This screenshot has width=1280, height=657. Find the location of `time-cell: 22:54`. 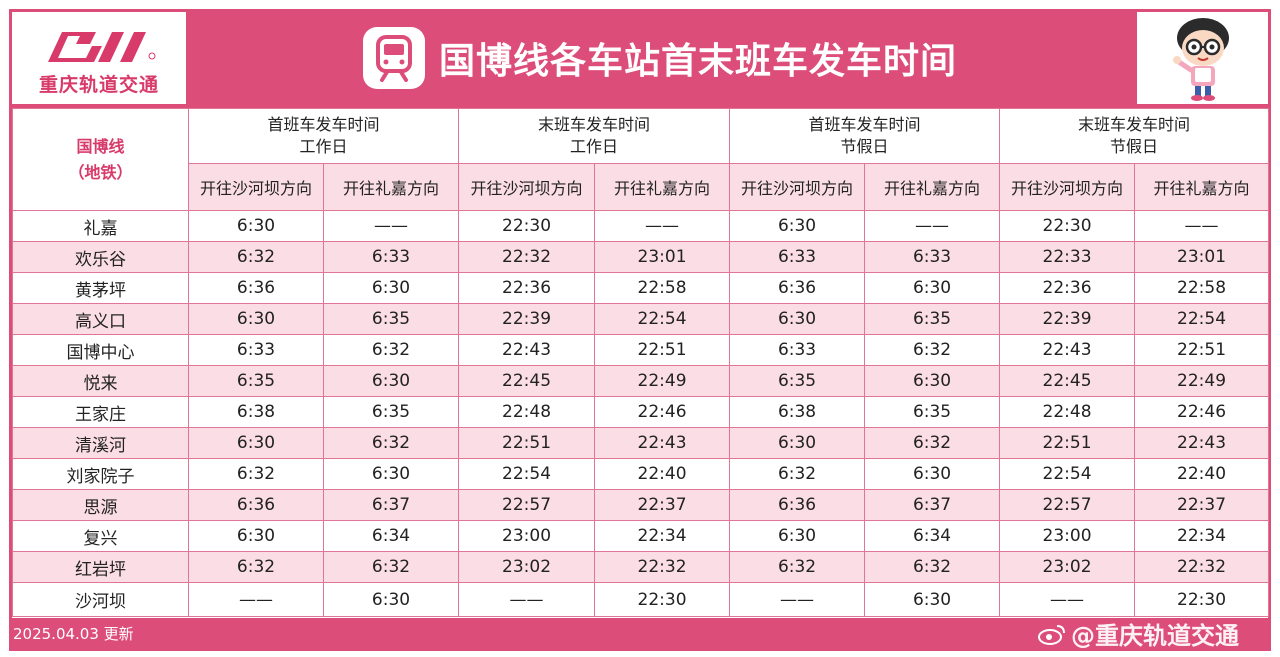

time-cell: 22:54 is located at coordinates (1202, 319).